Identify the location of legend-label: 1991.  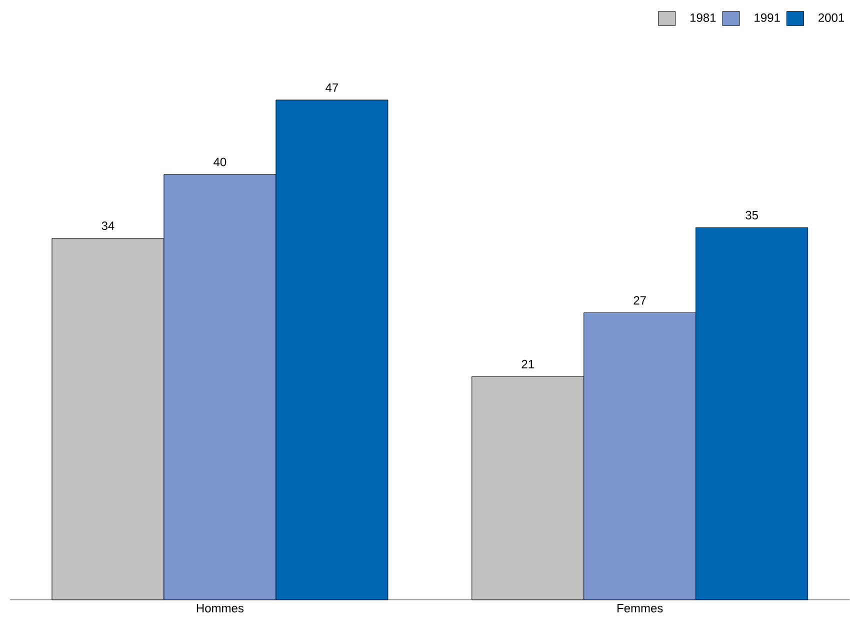
(767, 18).